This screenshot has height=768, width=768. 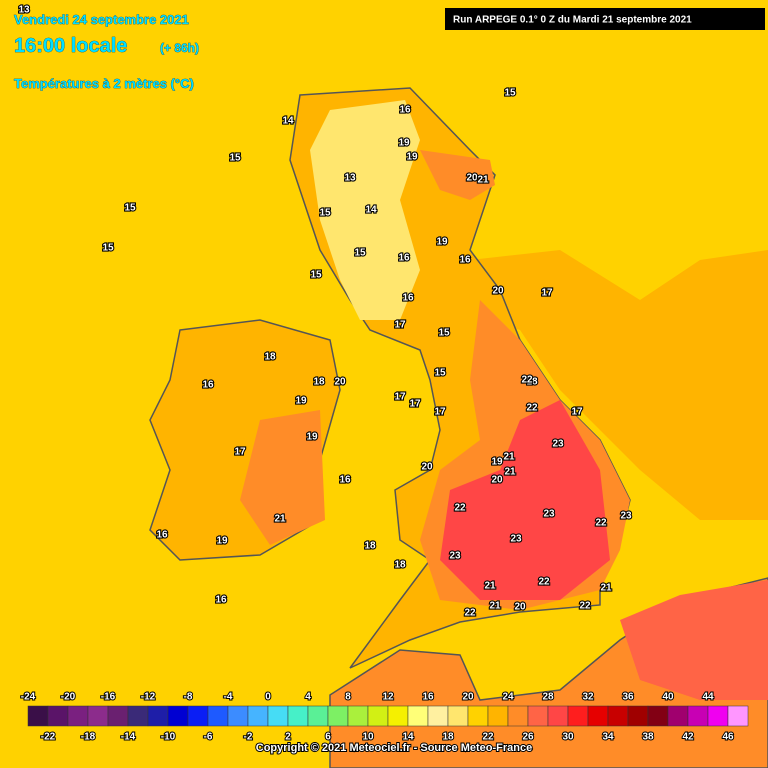 What do you see at coordinates (568, 737) in the screenshot?
I see `legend-tick-bottom: 30` at bounding box center [568, 737].